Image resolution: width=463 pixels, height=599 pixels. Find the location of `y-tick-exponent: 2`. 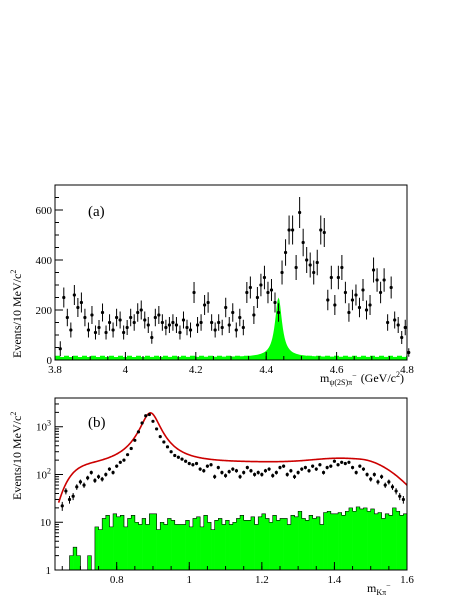

y-tick-exponent: 2 is located at coordinates (49, 470).